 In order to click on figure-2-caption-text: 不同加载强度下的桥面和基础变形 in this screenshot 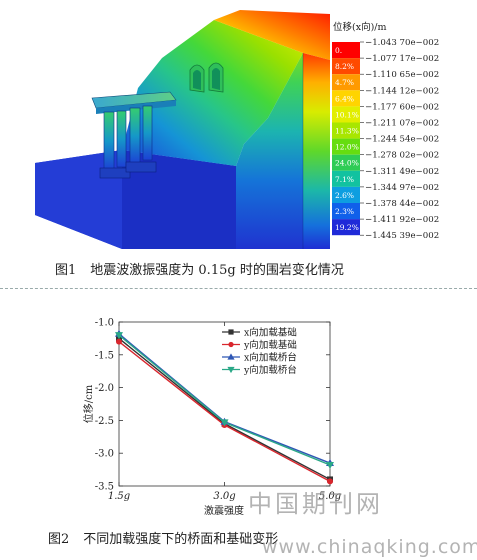, I will do `click(181, 539)`.